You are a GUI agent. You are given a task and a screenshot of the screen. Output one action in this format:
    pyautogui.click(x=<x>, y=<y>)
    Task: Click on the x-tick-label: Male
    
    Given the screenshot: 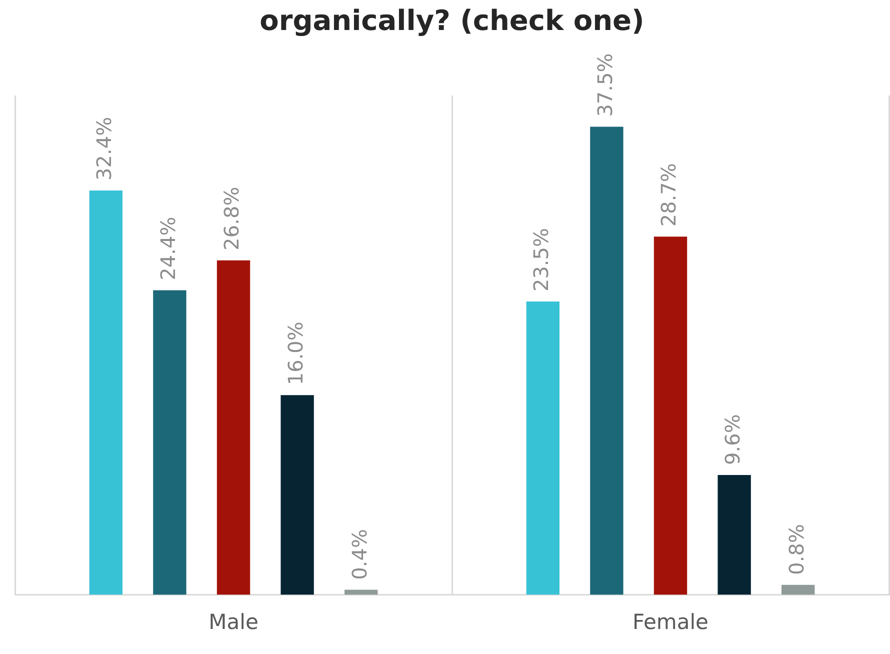 What is the action you would take?
    pyautogui.click(x=233, y=622)
    